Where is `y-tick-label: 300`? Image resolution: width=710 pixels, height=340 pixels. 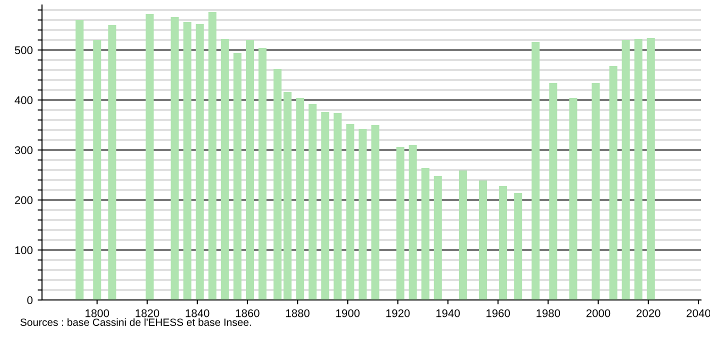 y-tick-label: 300 is located at coordinates (23, 150).